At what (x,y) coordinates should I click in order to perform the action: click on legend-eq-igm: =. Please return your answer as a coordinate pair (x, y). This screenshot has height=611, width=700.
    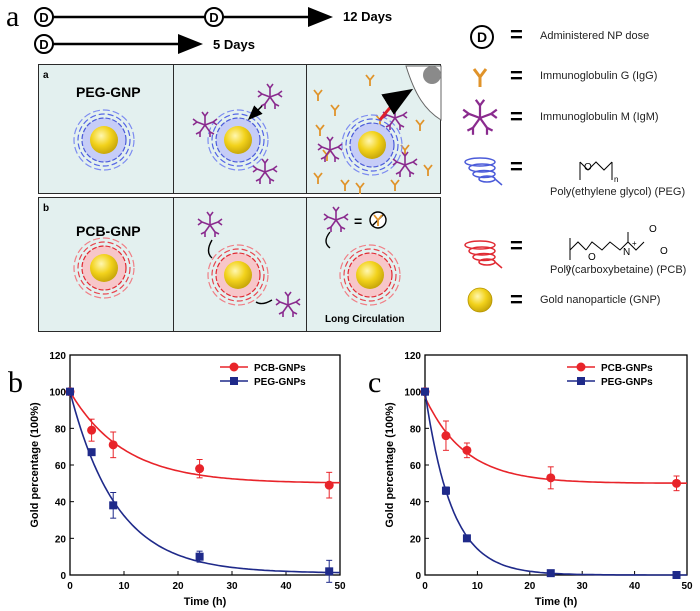
    Looking at the image, I should click on (516, 116).